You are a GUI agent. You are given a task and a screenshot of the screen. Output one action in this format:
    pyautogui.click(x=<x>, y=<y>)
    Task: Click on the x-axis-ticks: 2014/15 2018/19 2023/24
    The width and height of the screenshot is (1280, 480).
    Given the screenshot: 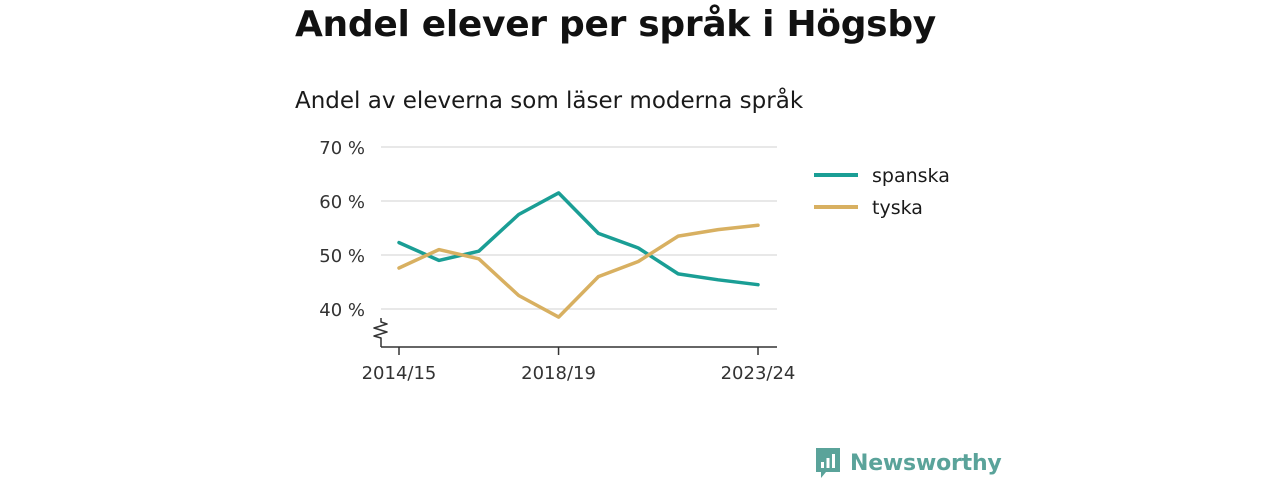 What is the action you would take?
    pyautogui.click(x=579, y=365)
    